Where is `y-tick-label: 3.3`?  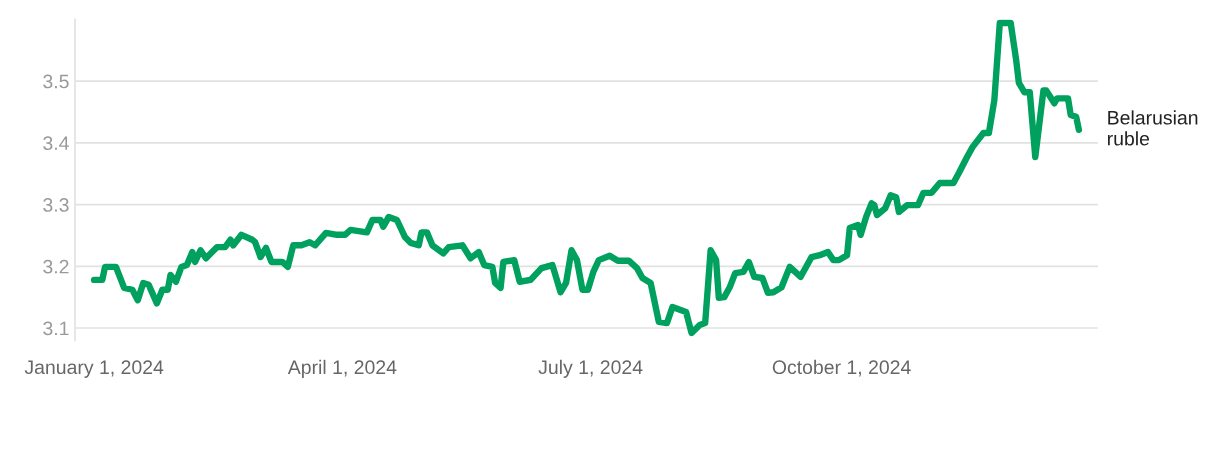
y-tick-label: 3.3 is located at coordinates (56, 205).